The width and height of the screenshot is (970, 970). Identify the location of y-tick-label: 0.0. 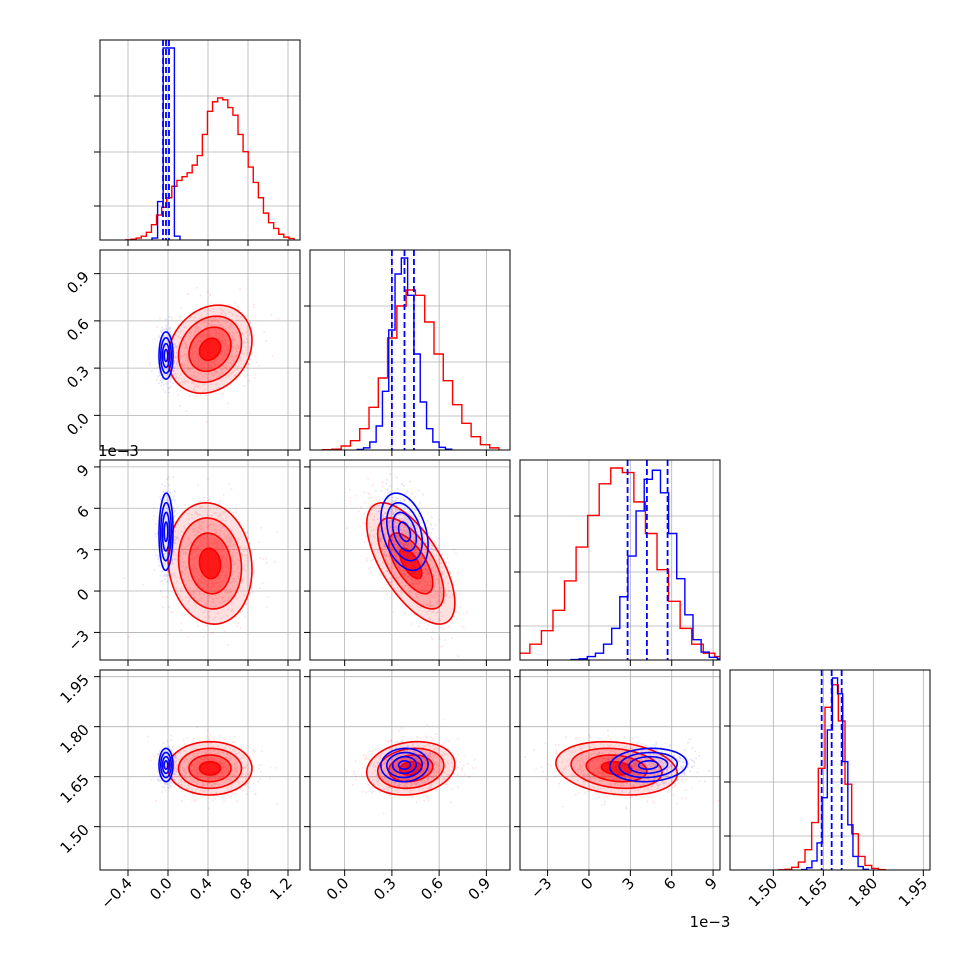
(78, 424).